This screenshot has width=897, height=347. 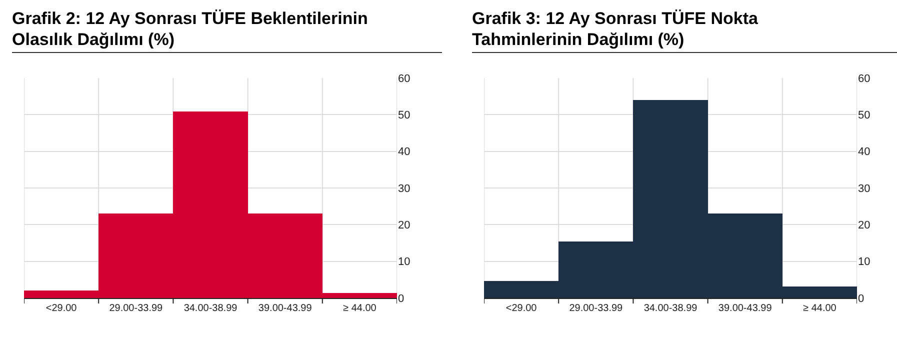 What do you see at coordinates (684, 30) in the screenshot?
I see `chart-title: Grafik 3: 12 Ay Sonrası TÜFE Nokta Tahminlerinin Dağılımı (%)` at bounding box center [684, 30].